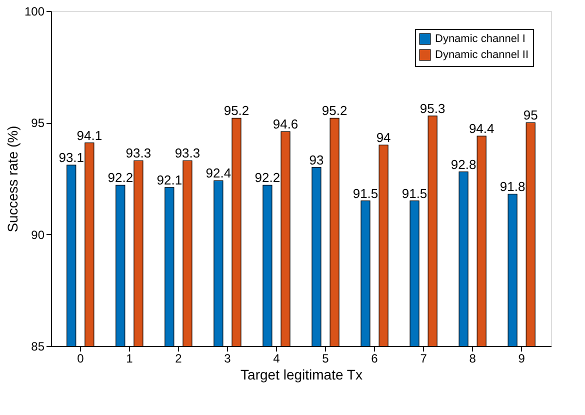 The image size is (585, 415). What do you see at coordinates (130, 359) in the screenshot?
I see `x-tick-label: 1` at bounding box center [130, 359].